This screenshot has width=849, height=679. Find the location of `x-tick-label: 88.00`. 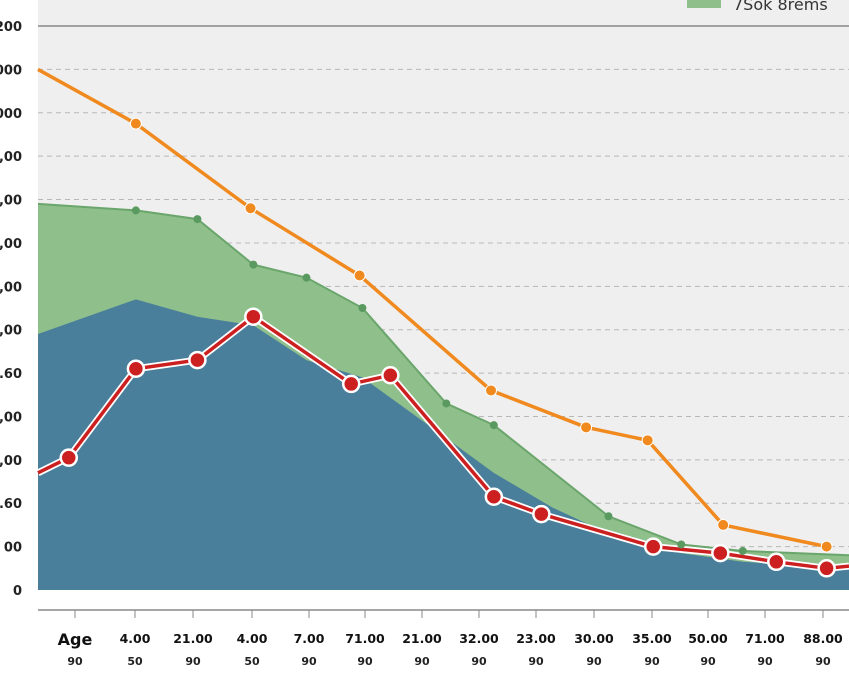

x-tick-label: 88.00 is located at coordinates (823, 638).